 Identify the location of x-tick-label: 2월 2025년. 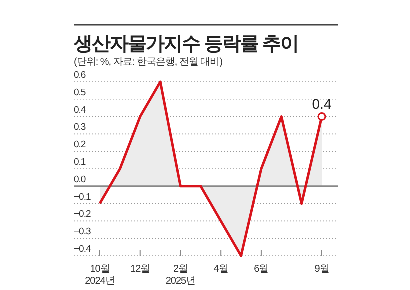
(181, 275).